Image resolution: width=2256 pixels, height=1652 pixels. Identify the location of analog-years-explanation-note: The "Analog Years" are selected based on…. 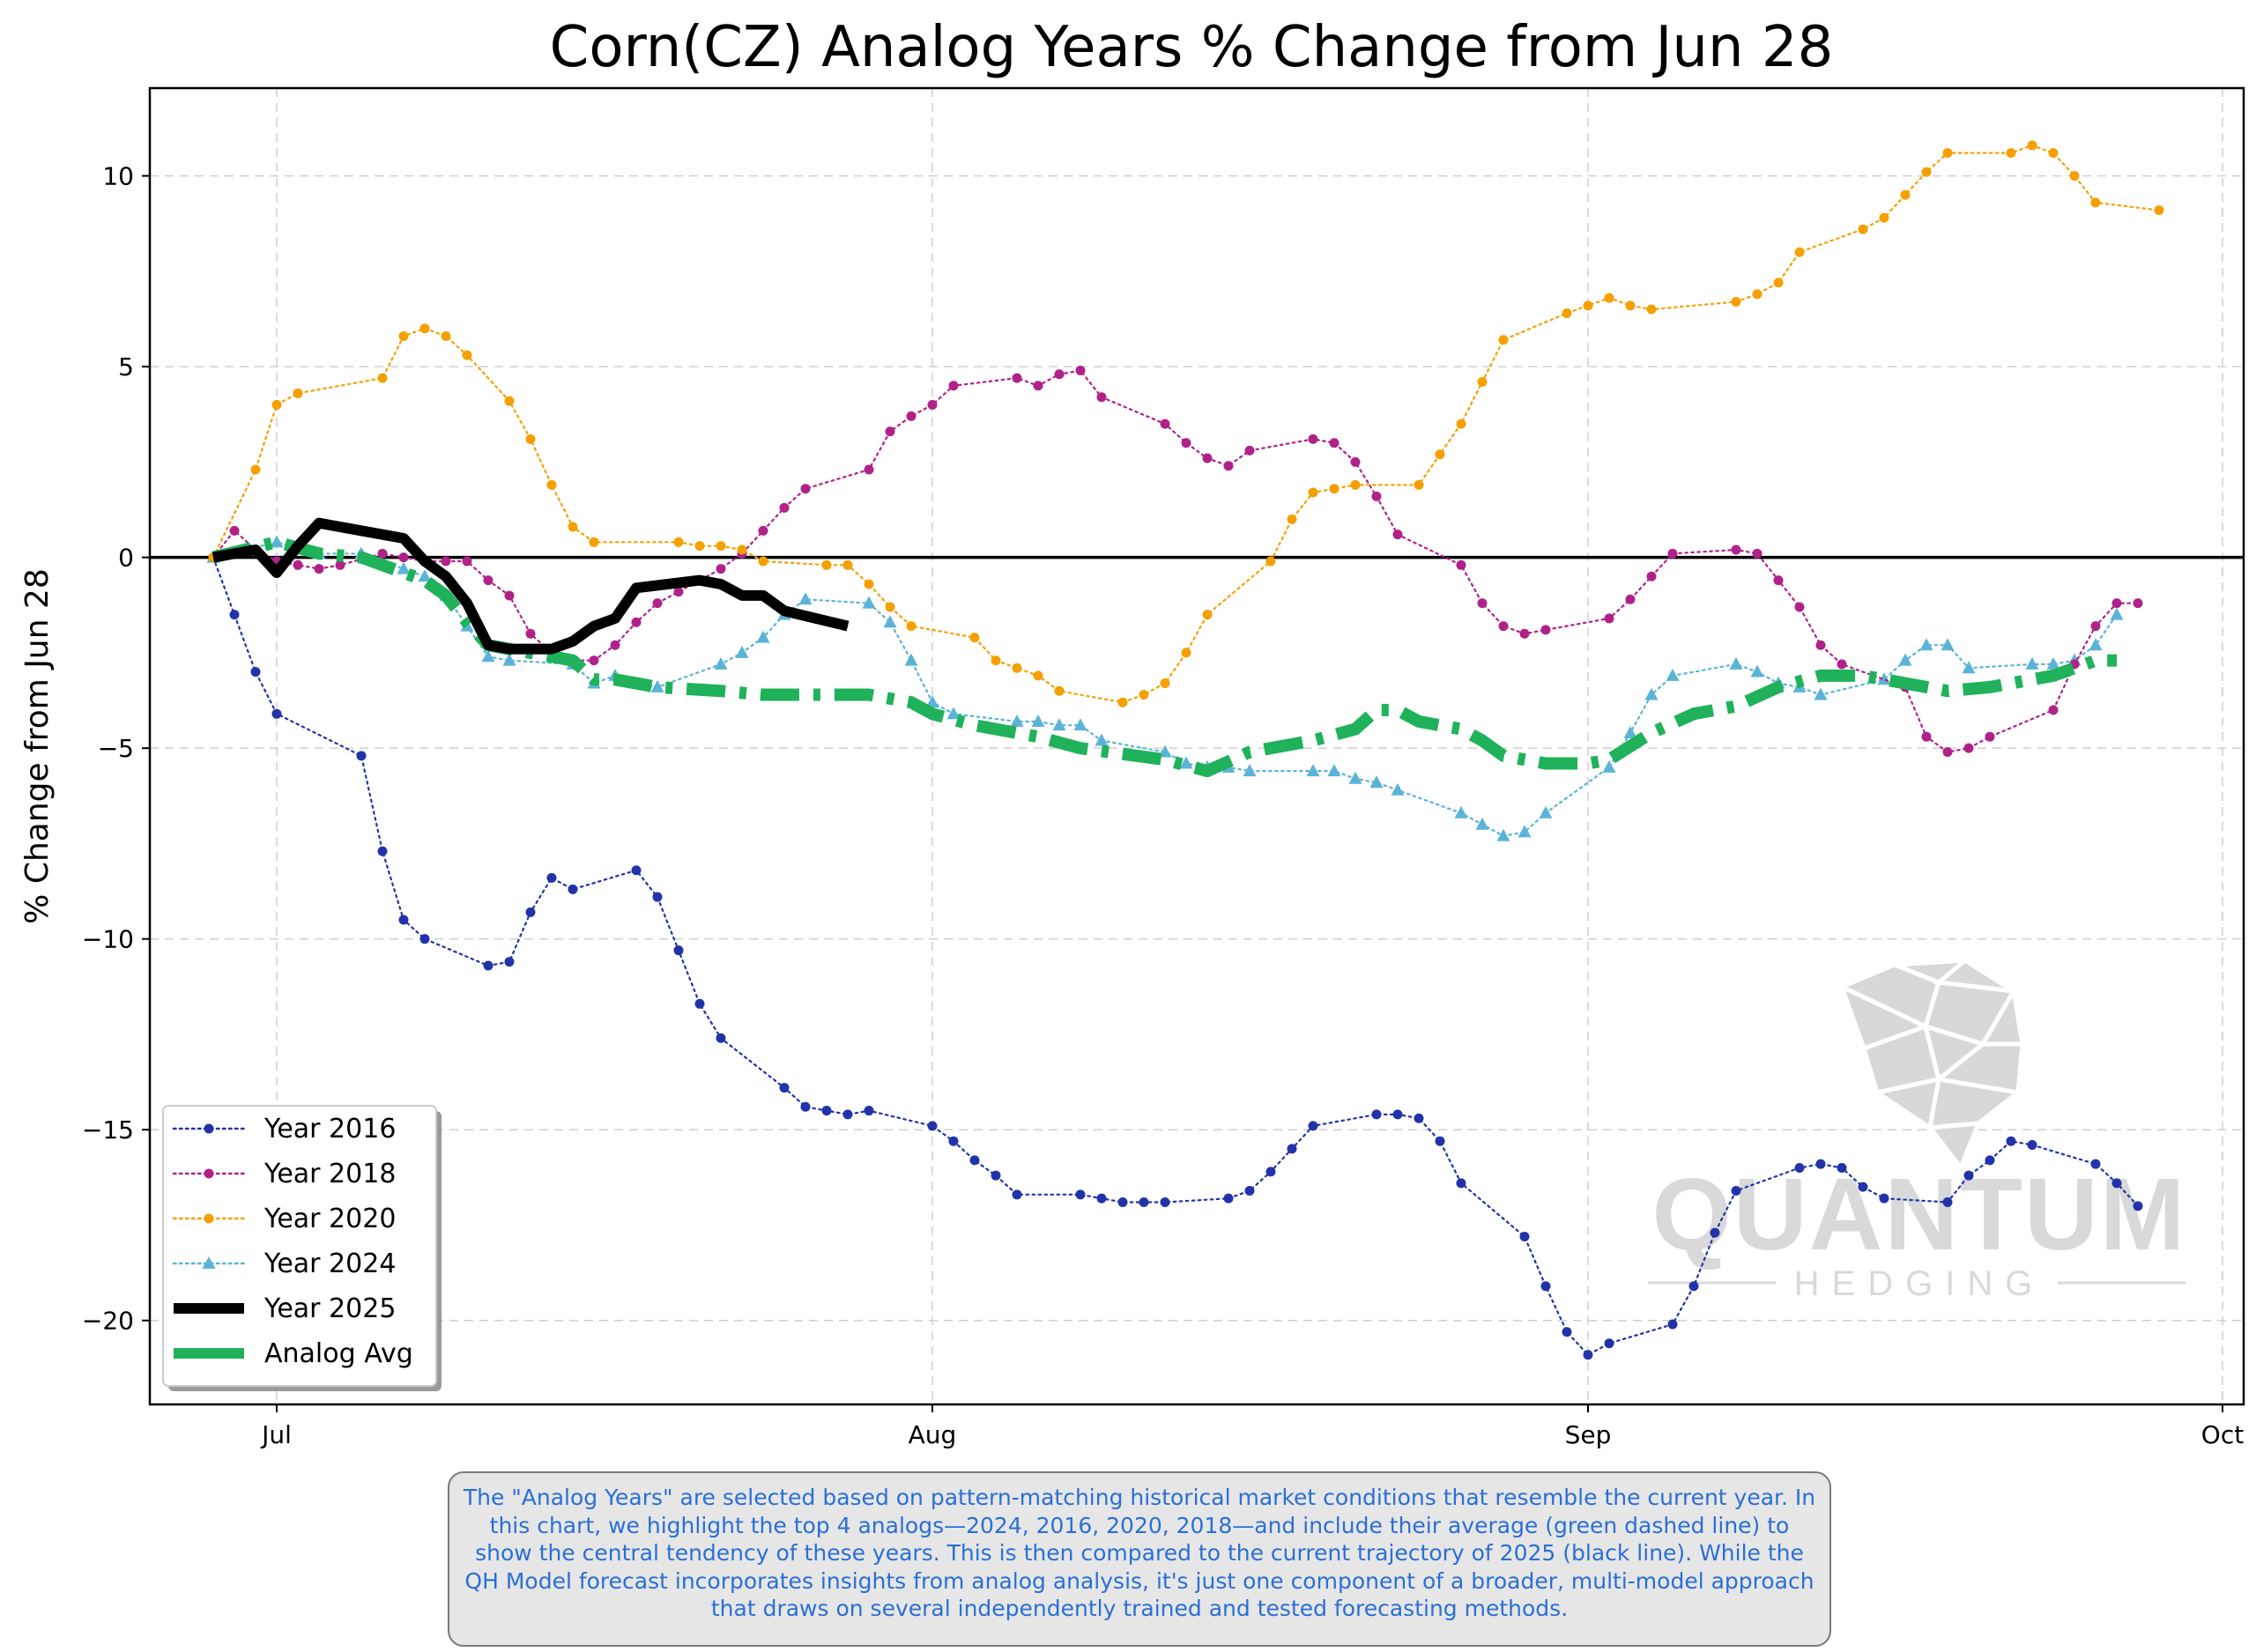
(1139, 1559).